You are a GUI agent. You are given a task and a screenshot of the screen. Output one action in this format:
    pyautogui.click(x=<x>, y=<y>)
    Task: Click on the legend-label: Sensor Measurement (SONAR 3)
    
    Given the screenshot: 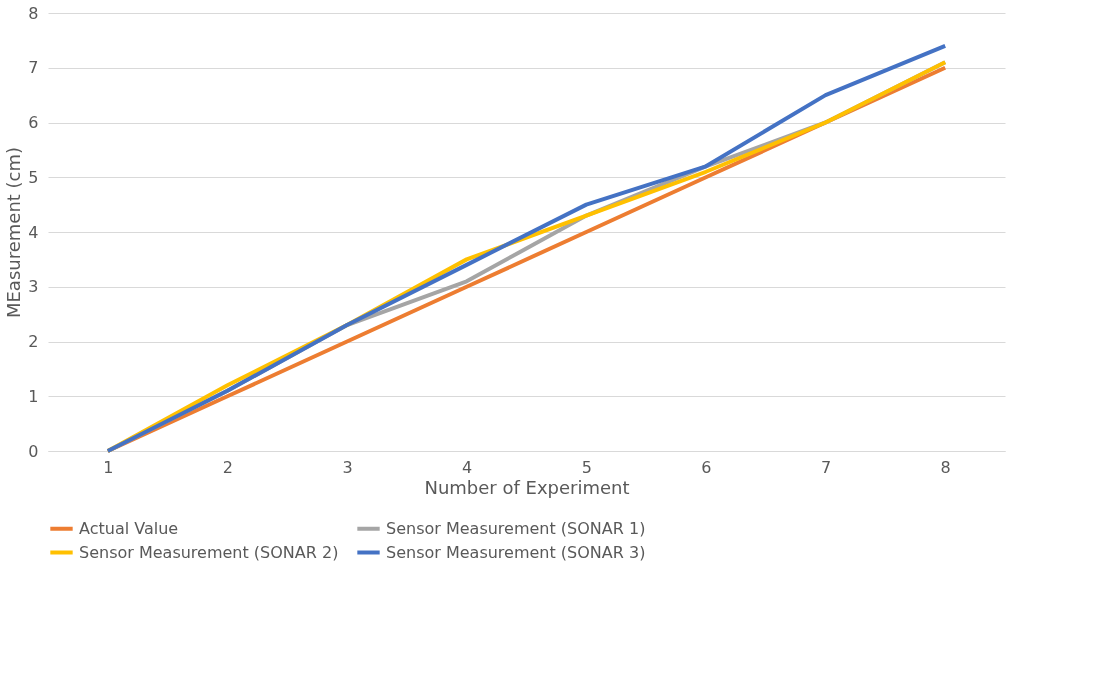 What is the action you would take?
    pyautogui.click(x=516, y=552)
    